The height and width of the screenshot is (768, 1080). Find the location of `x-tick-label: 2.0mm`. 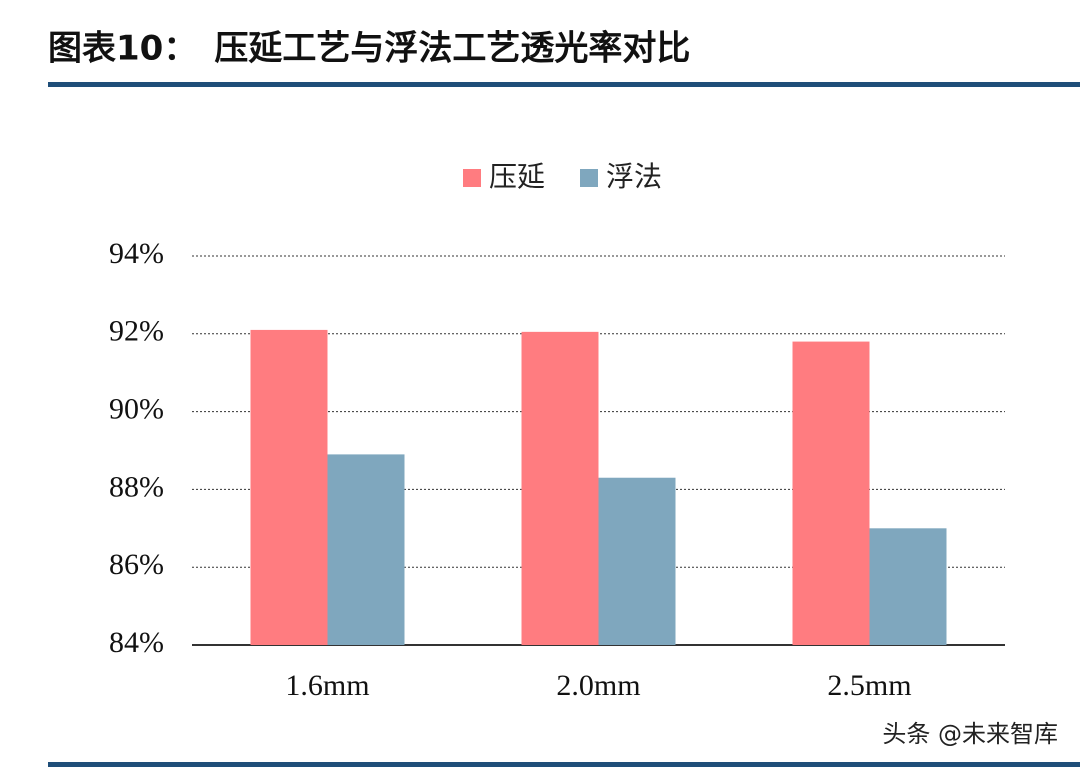

x-tick-label: 2.0mm is located at coordinates (598, 685).